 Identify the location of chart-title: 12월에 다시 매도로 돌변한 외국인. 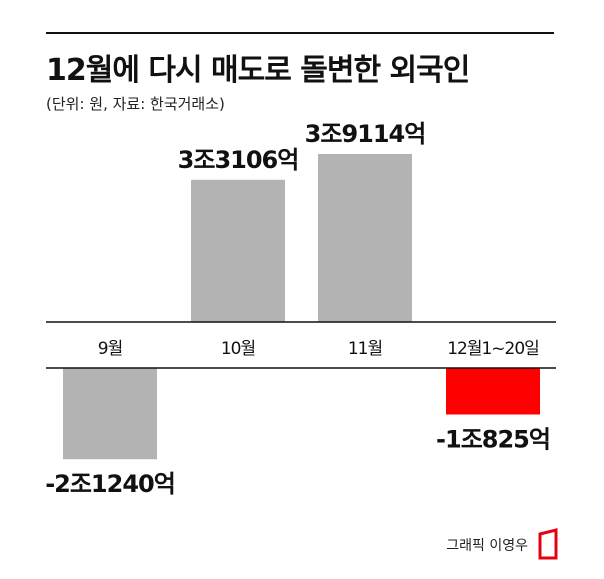
(258, 70).